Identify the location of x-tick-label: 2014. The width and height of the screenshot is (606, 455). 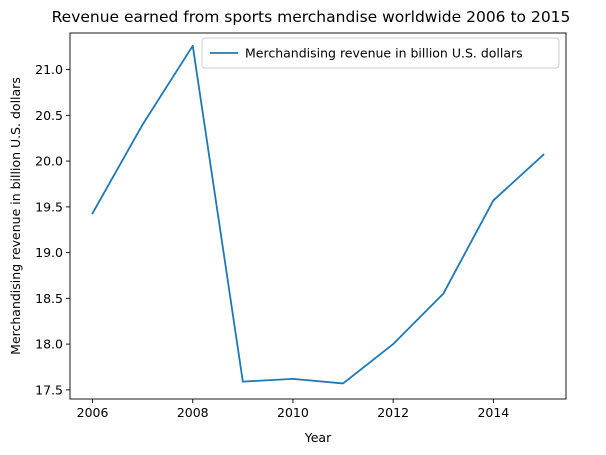
(493, 412).